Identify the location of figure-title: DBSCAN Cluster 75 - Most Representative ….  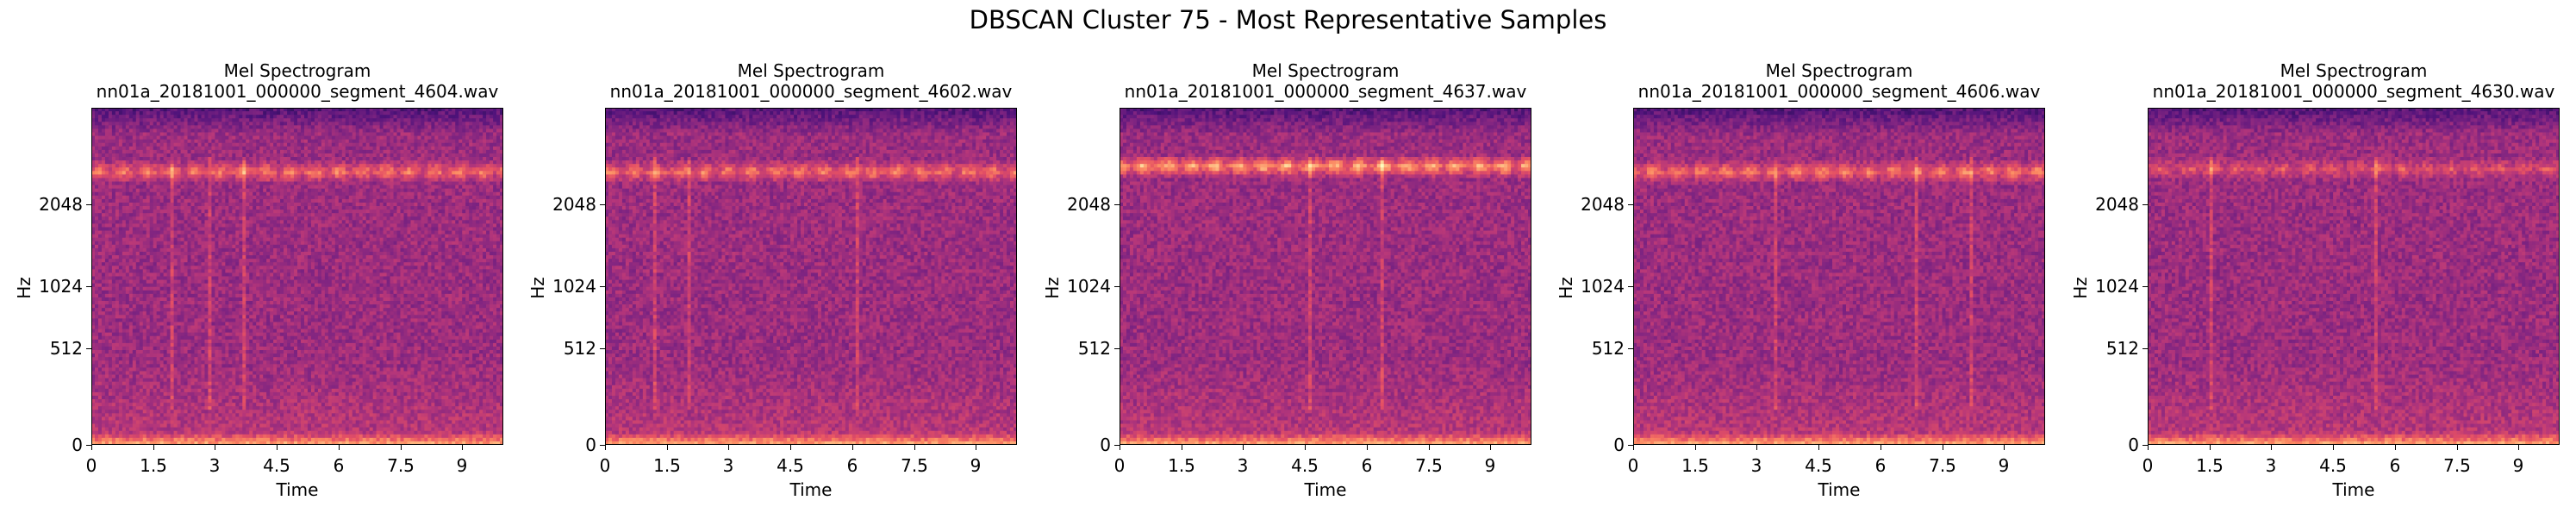
(1288, 20).